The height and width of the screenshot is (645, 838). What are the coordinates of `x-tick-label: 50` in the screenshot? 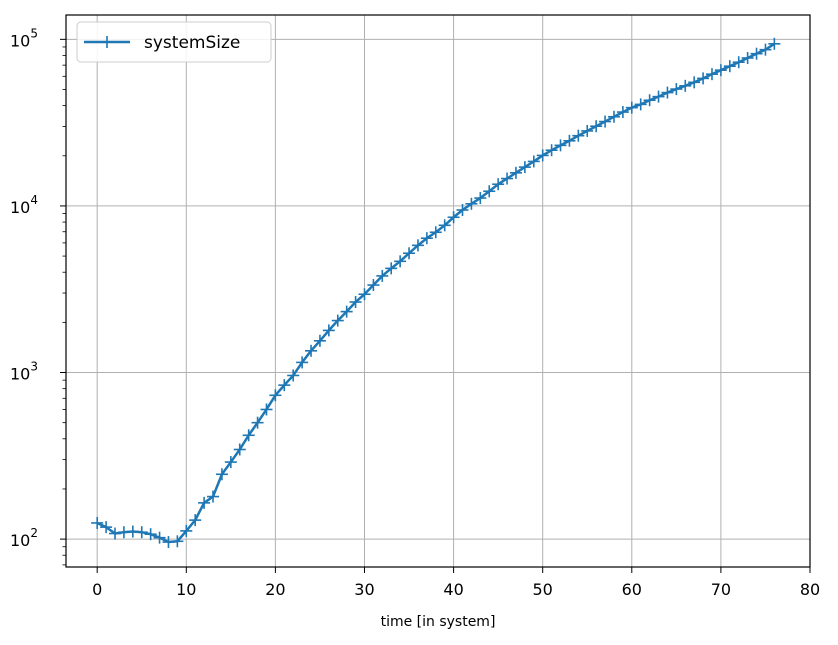 It's located at (543, 589).